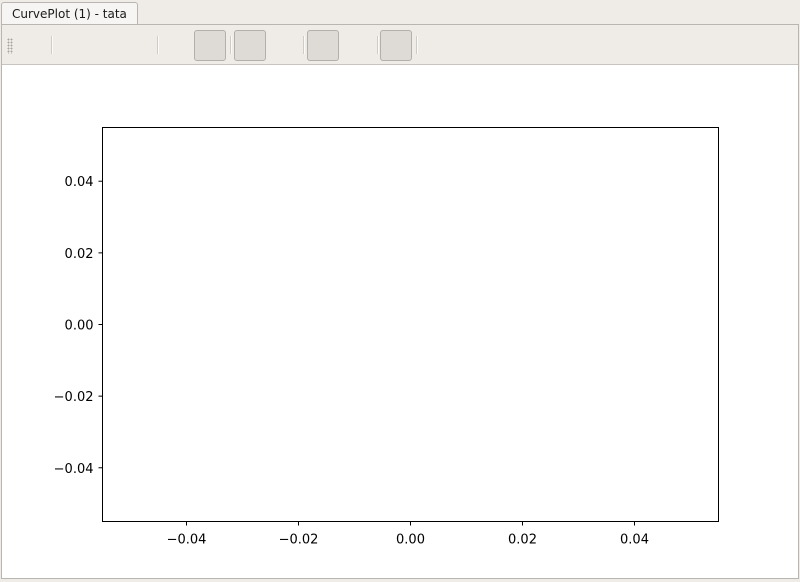 The width and height of the screenshot is (800, 582). Describe the element at coordinates (634, 540) in the screenshot. I see `x-tick-label: 0.04` at that location.